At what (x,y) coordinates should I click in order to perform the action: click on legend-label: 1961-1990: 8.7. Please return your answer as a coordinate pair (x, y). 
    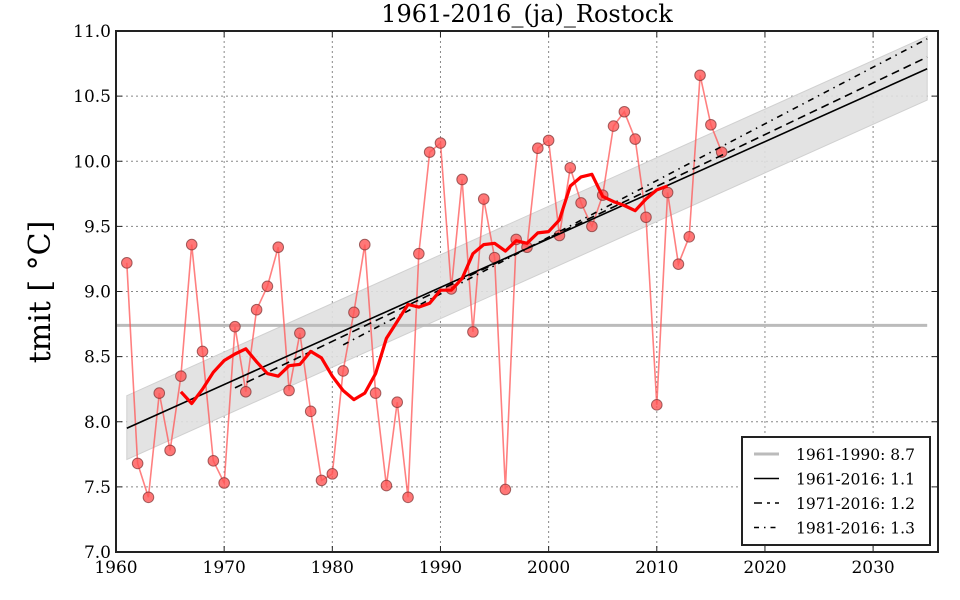
    Looking at the image, I should click on (855, 455).